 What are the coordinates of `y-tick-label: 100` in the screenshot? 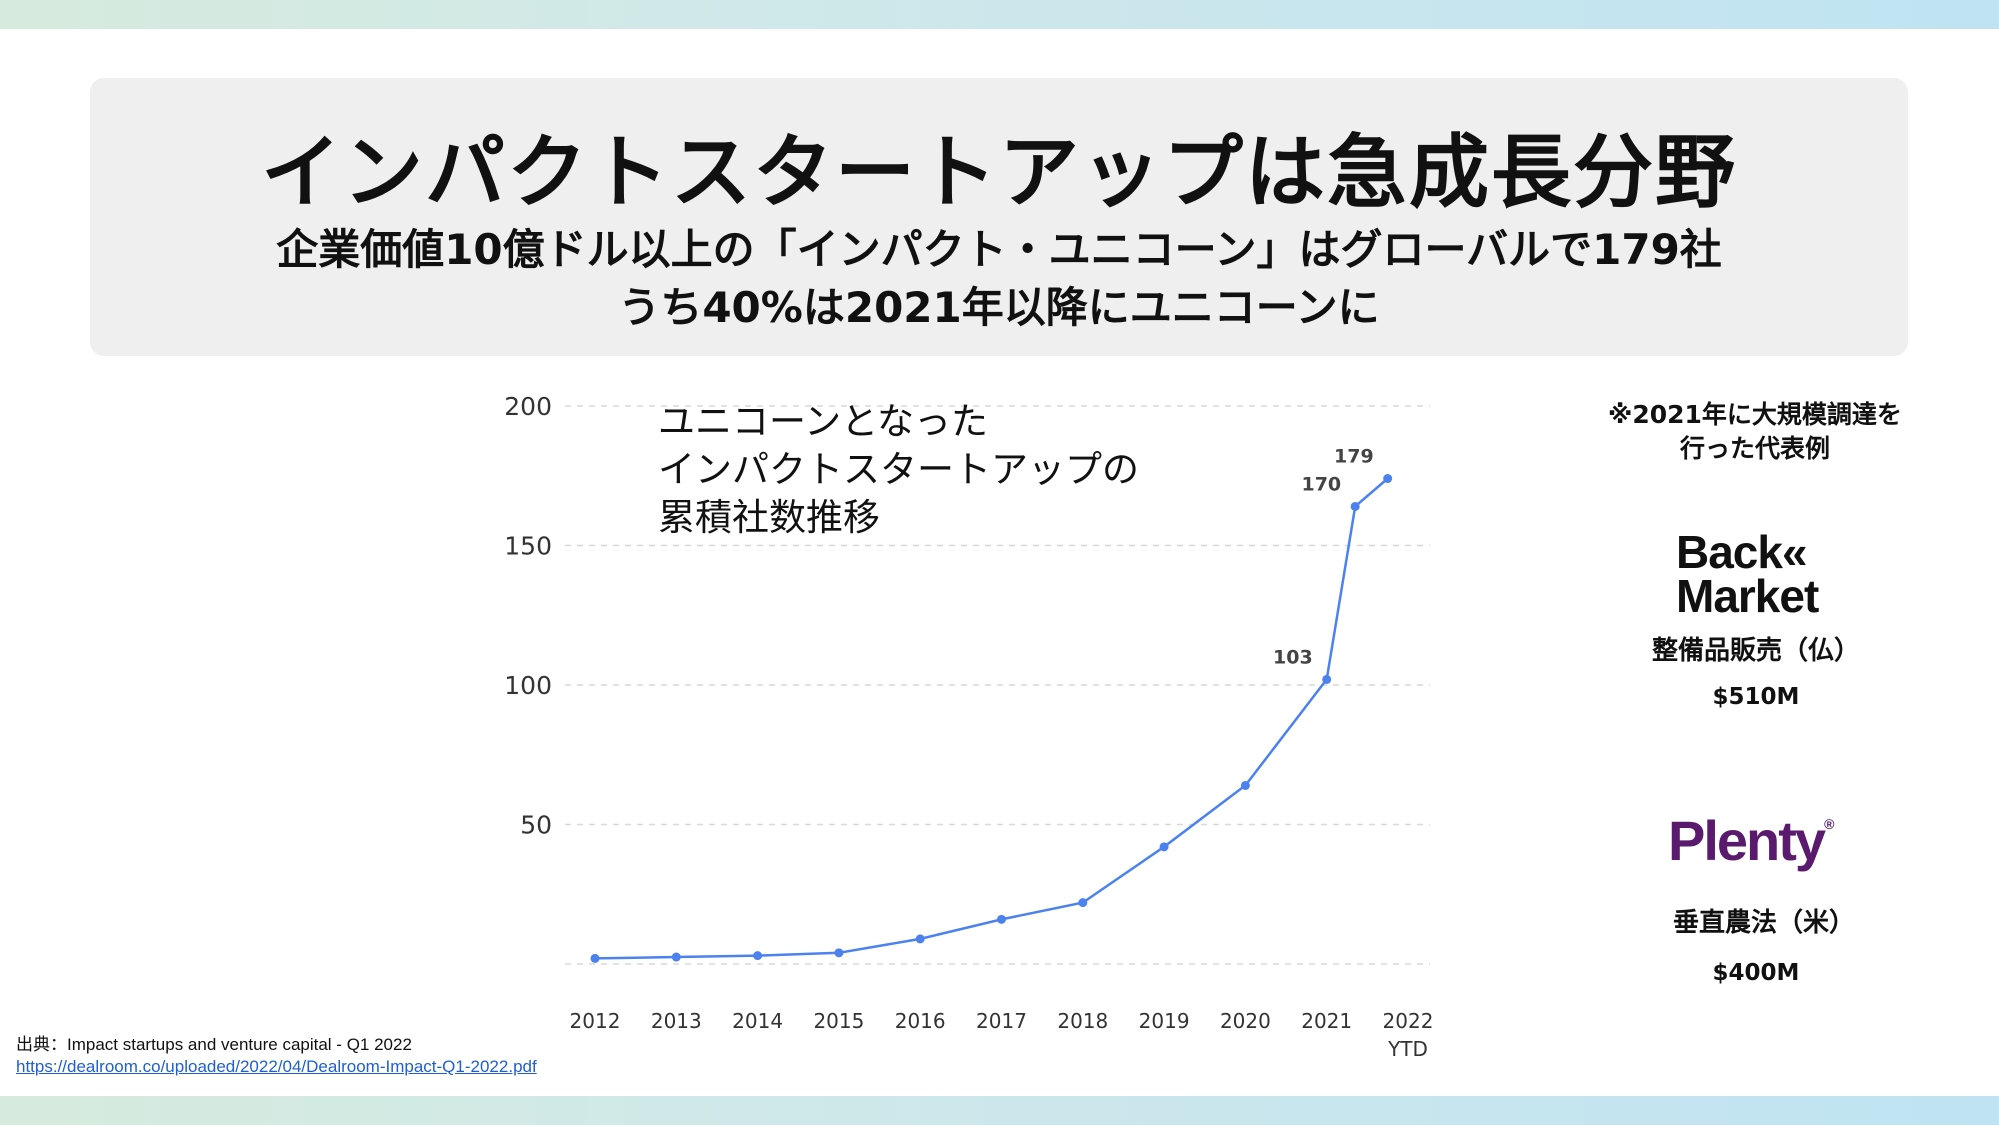 It's located at (528, 685).